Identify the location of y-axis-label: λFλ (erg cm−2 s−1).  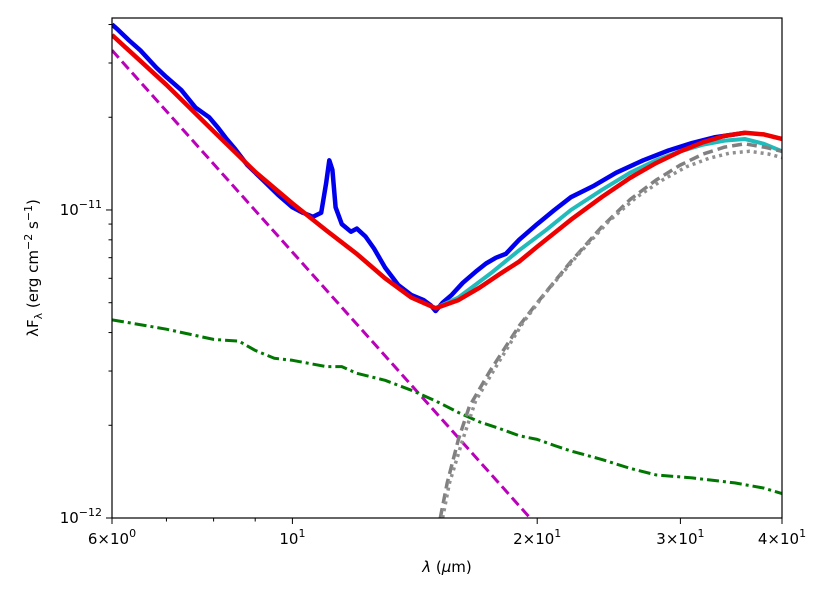
(33, 268).